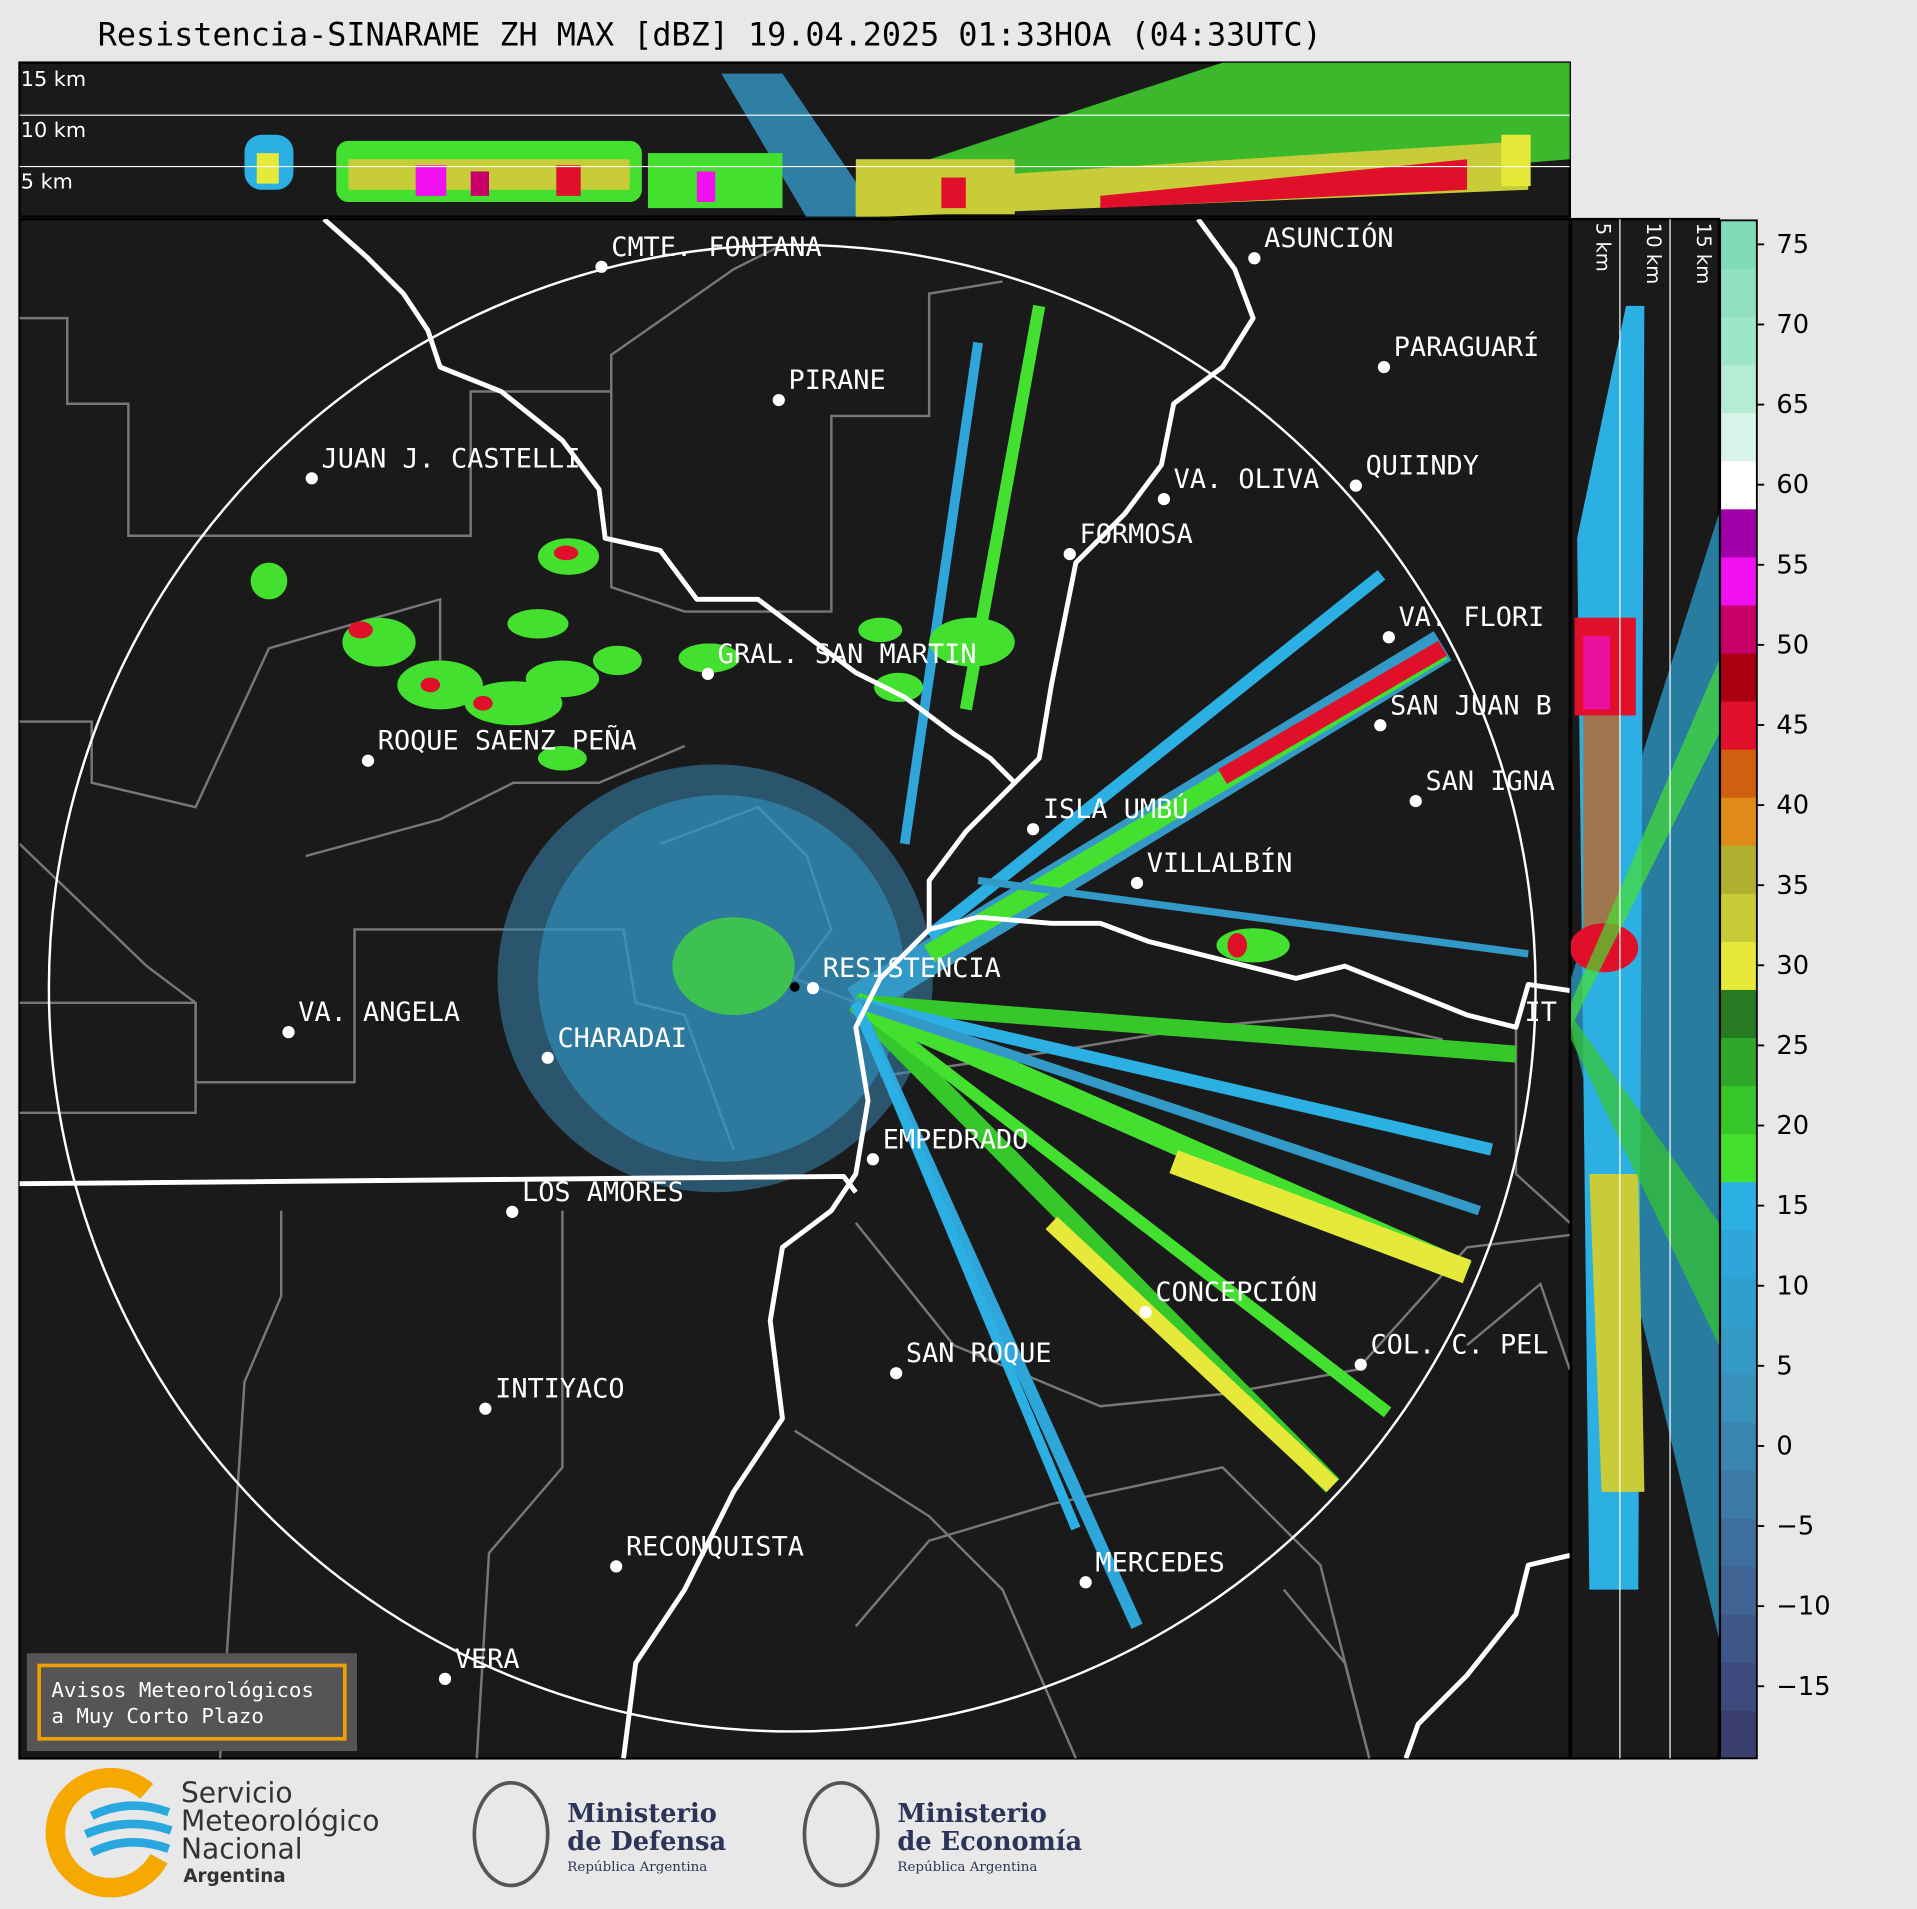 The width and height of the screenshot is (1917, 1909). I want to click on city-label: RECONQUISTA, so click(715, 1546).